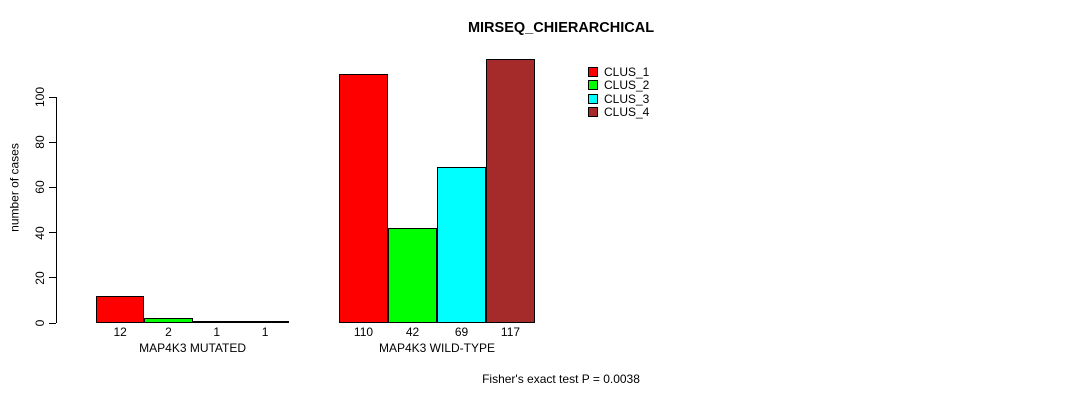 The width and height of the screenshot is (1090, 400). What do you see at coordinates (437, 348) in the screenshot?
I see `group-label: MAP4K3 WILD-TYPE` at bounding box center [437, 348].